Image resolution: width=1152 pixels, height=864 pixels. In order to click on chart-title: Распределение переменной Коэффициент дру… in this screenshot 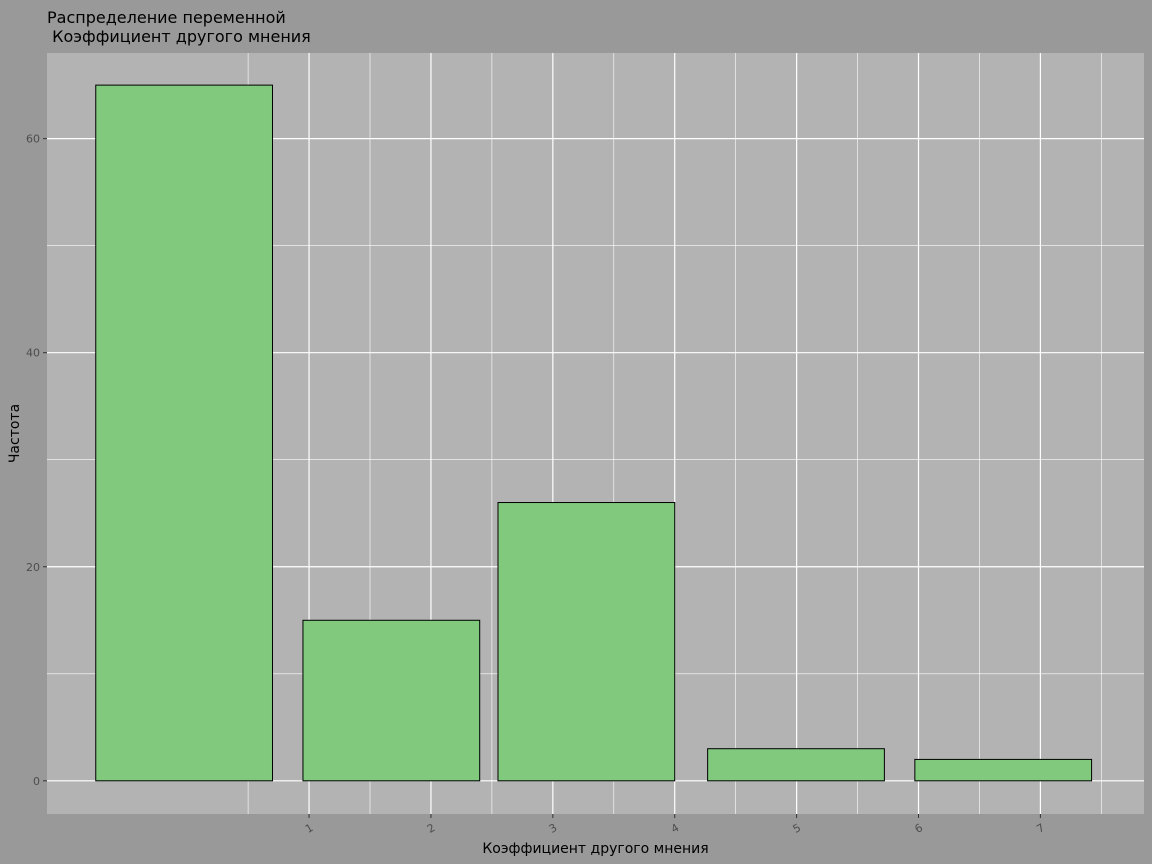, I will do `click(179, 27)`.